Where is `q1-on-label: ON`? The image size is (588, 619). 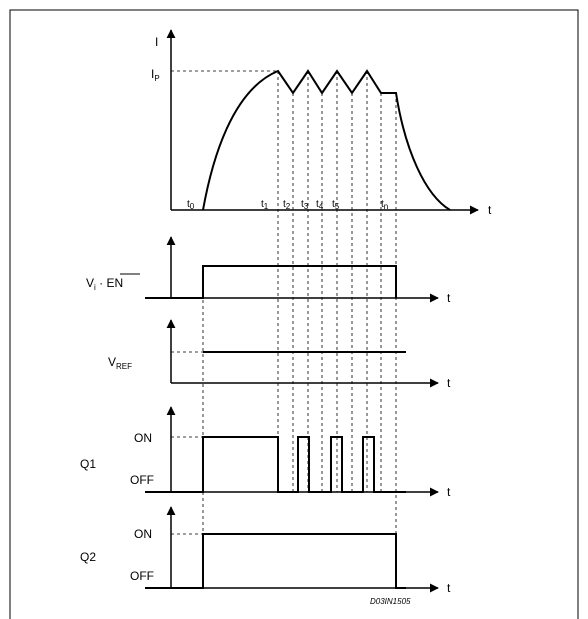
q1-on-label: ON is located at coordinates (143, 438).